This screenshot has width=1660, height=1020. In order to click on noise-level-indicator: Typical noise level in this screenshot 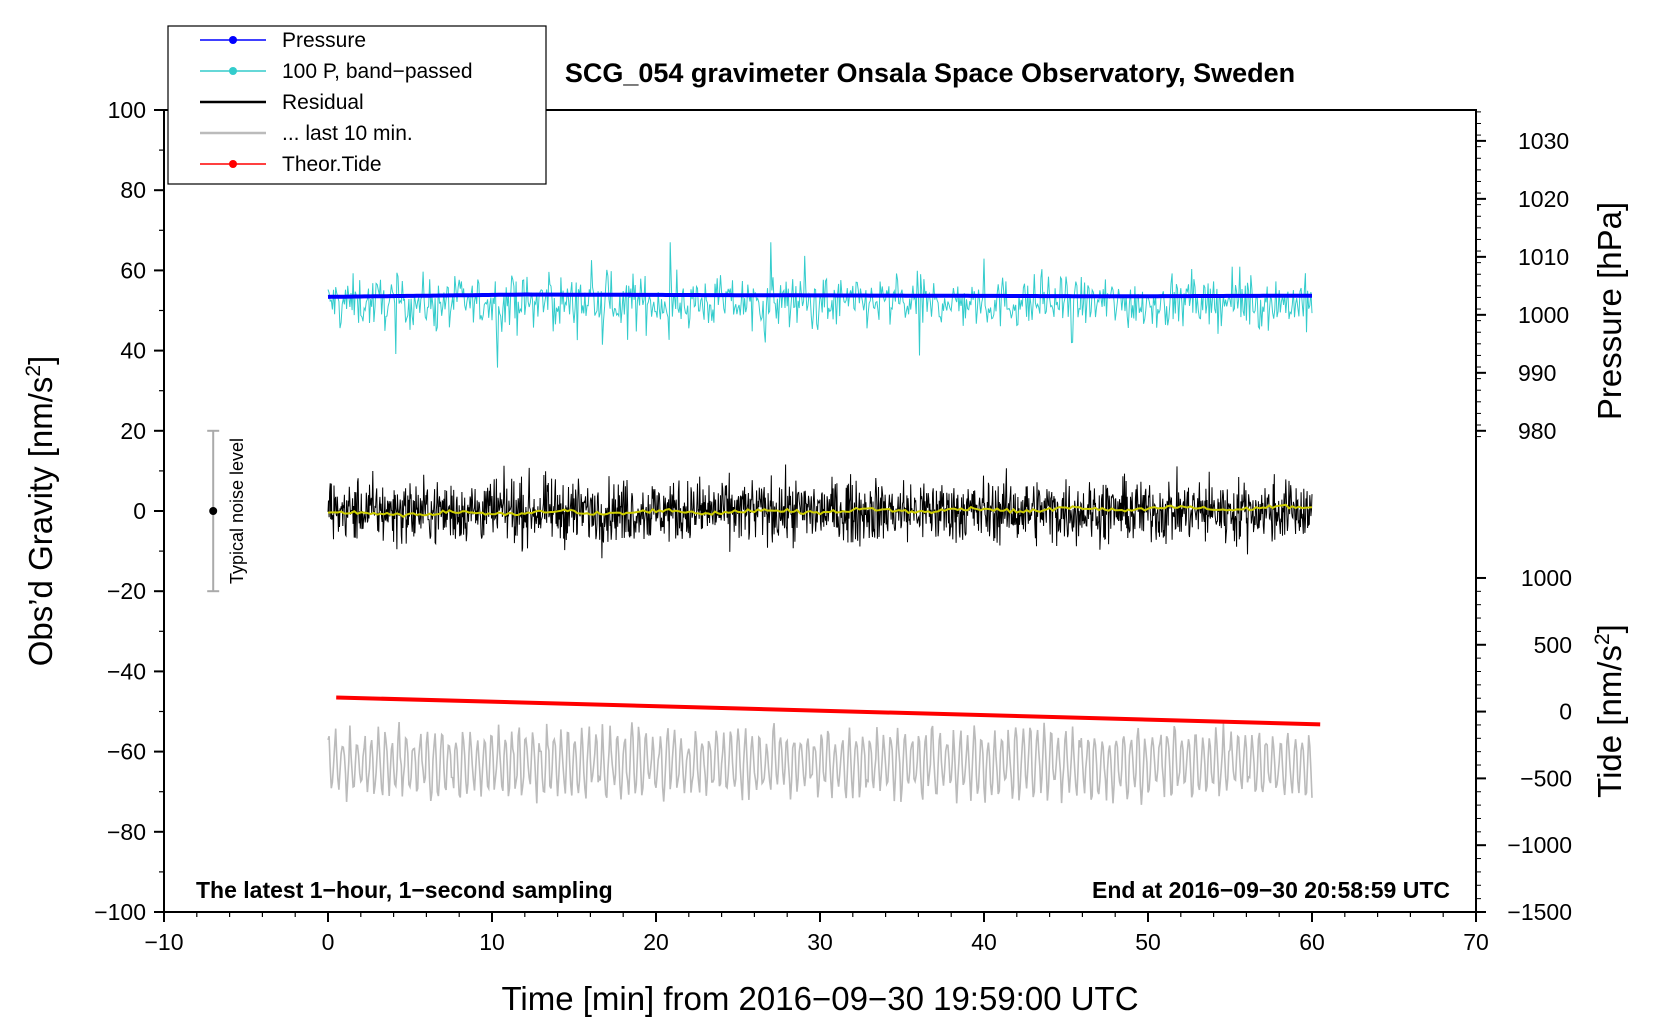, I will do `click(227, 511)`.